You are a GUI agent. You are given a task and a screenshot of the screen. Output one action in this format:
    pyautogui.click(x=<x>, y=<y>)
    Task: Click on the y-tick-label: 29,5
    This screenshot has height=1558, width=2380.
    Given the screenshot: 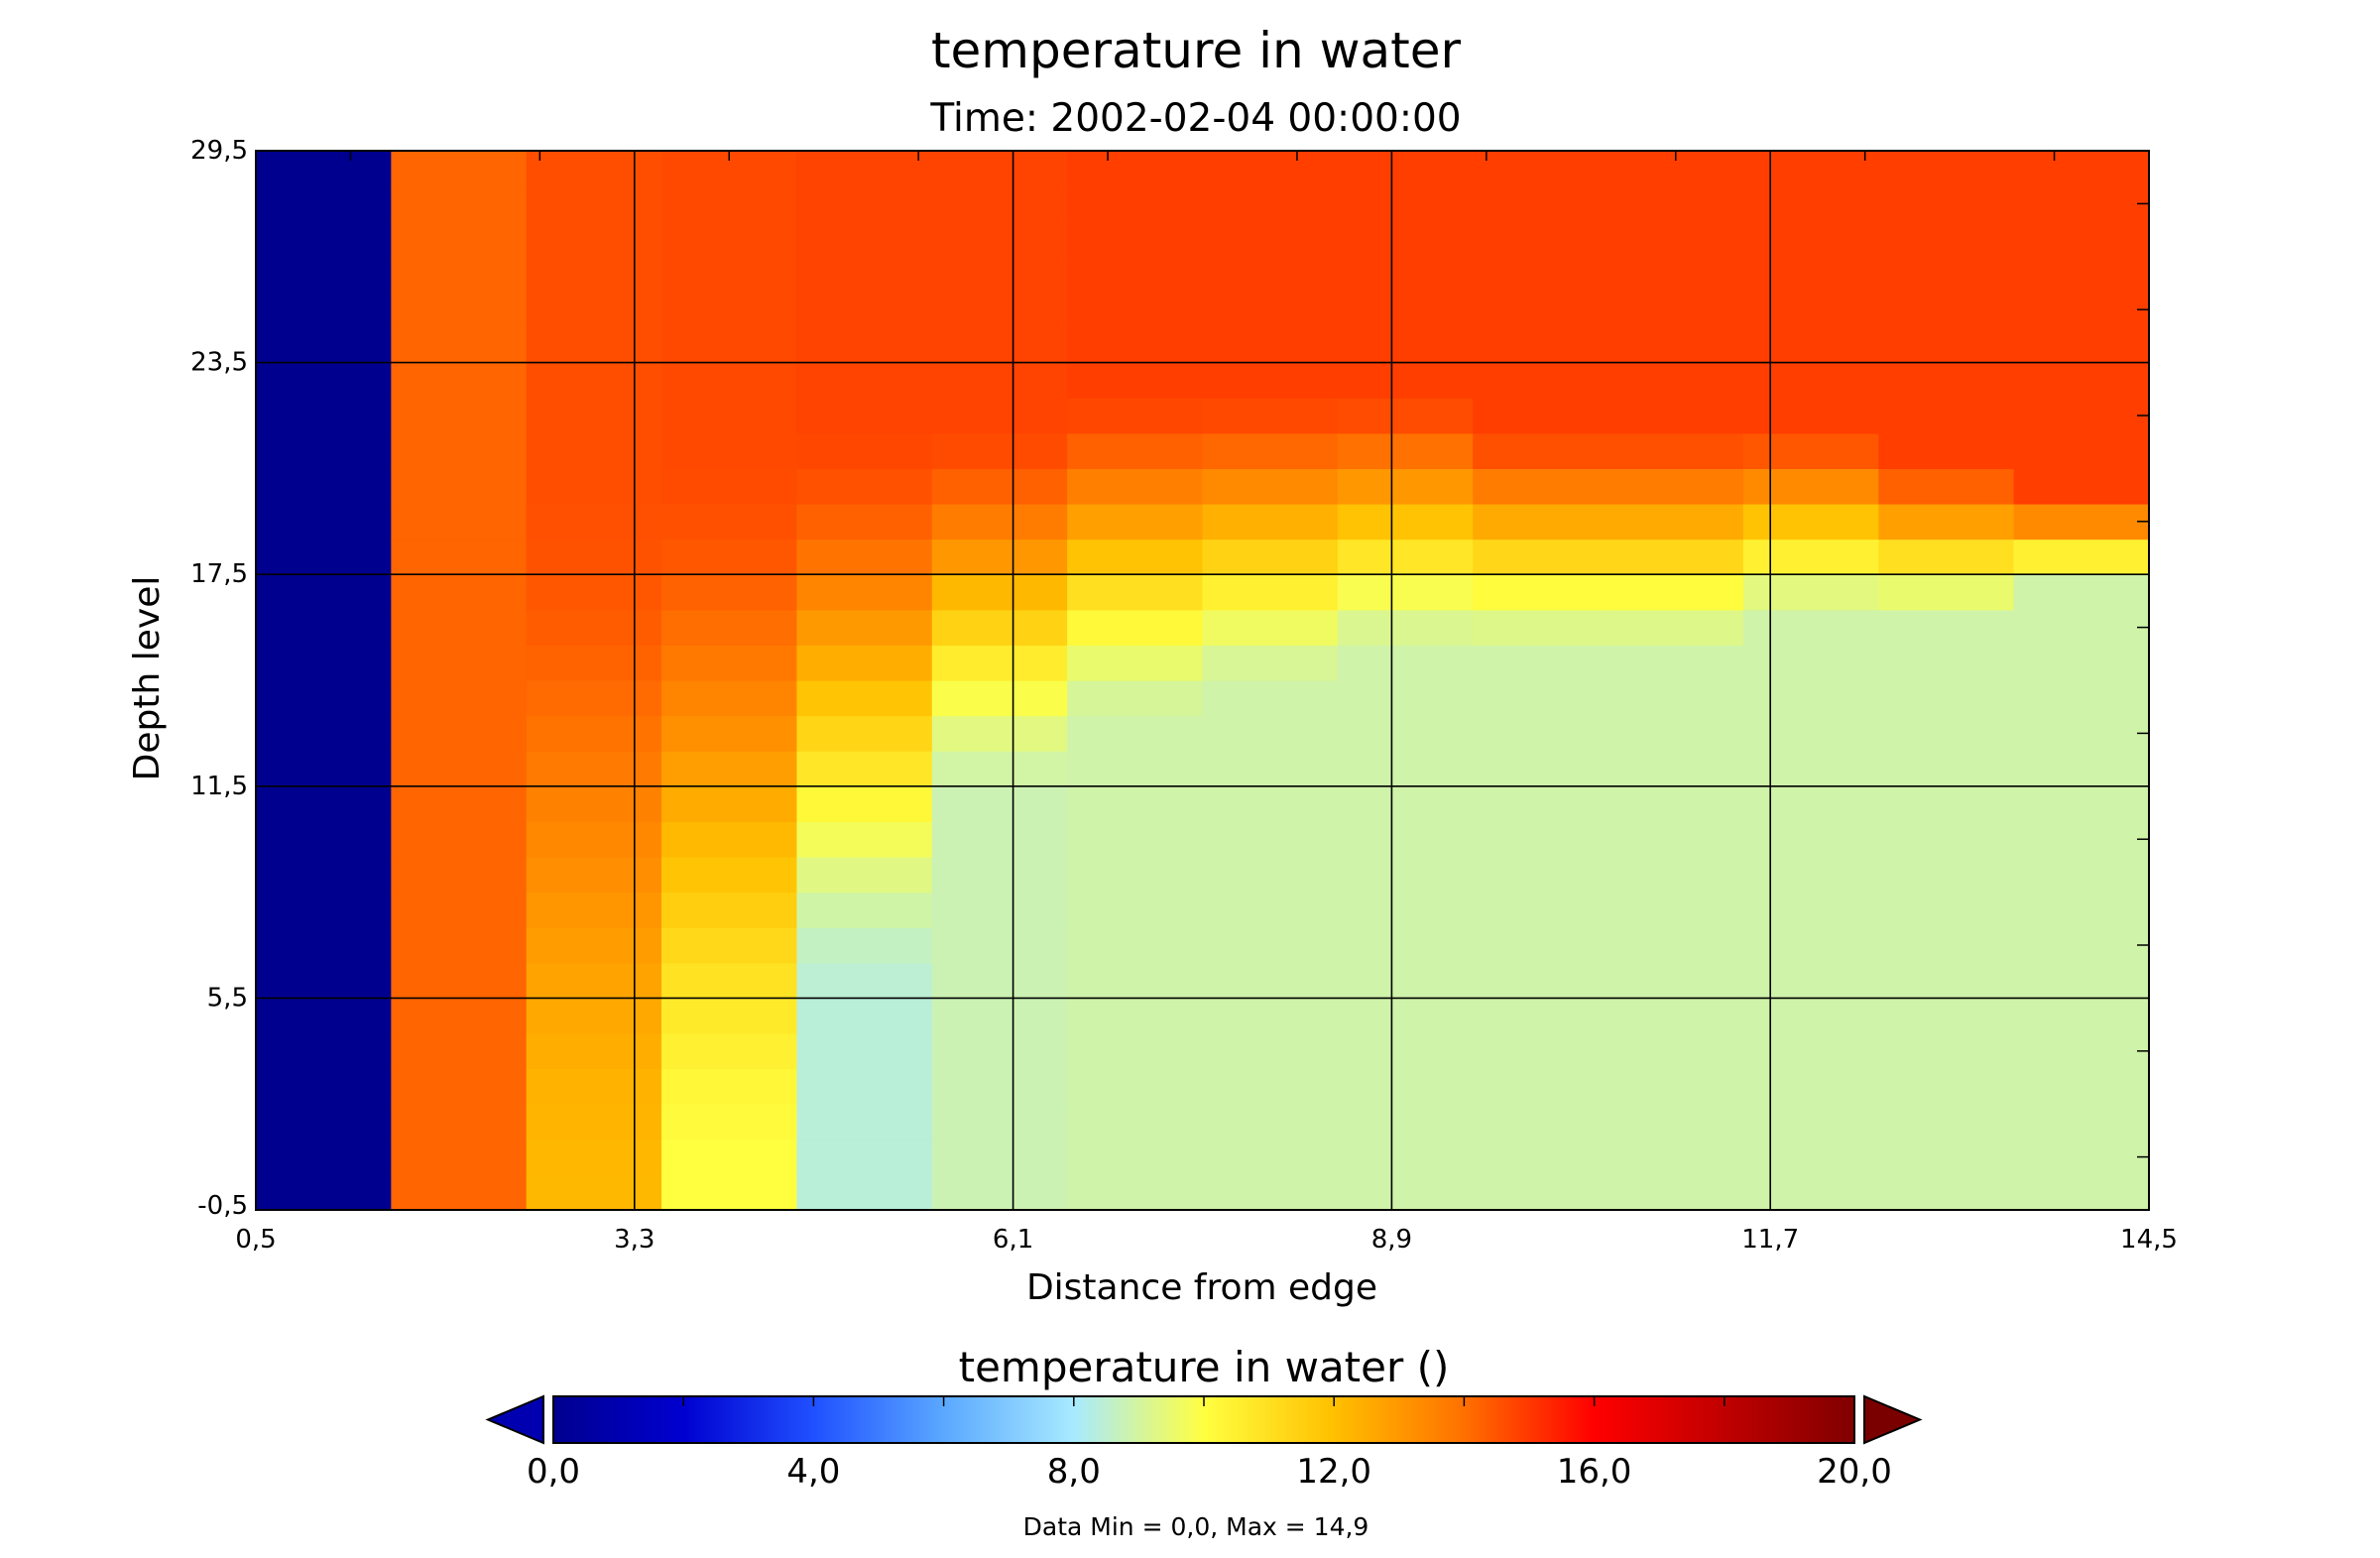 What is the action you would take?
    pyautogui.click(x=219, y=151)
    